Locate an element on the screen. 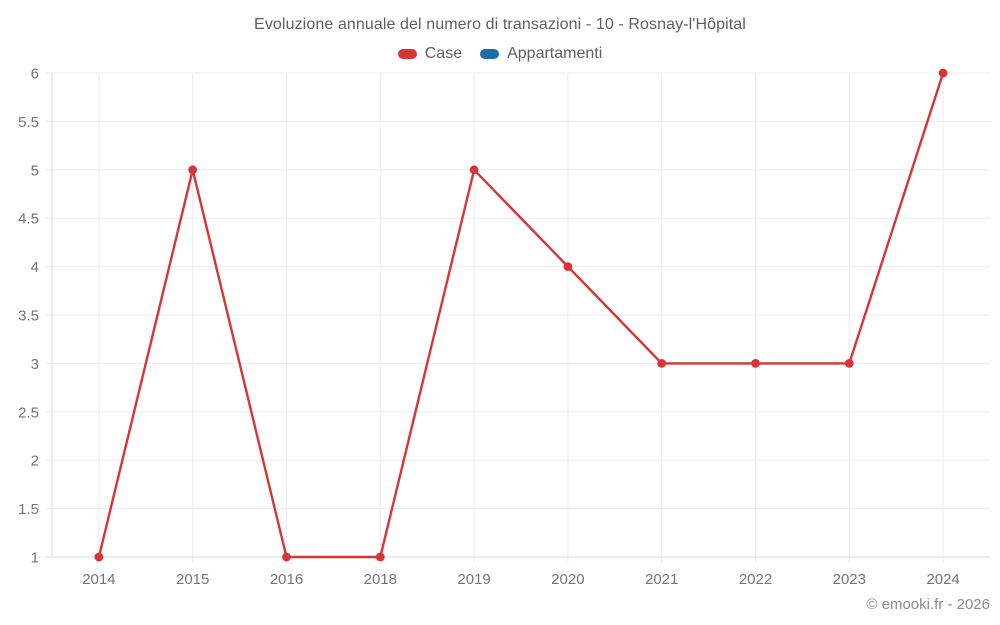  y-tick-label: 5 is located at coordinates (35, 170).